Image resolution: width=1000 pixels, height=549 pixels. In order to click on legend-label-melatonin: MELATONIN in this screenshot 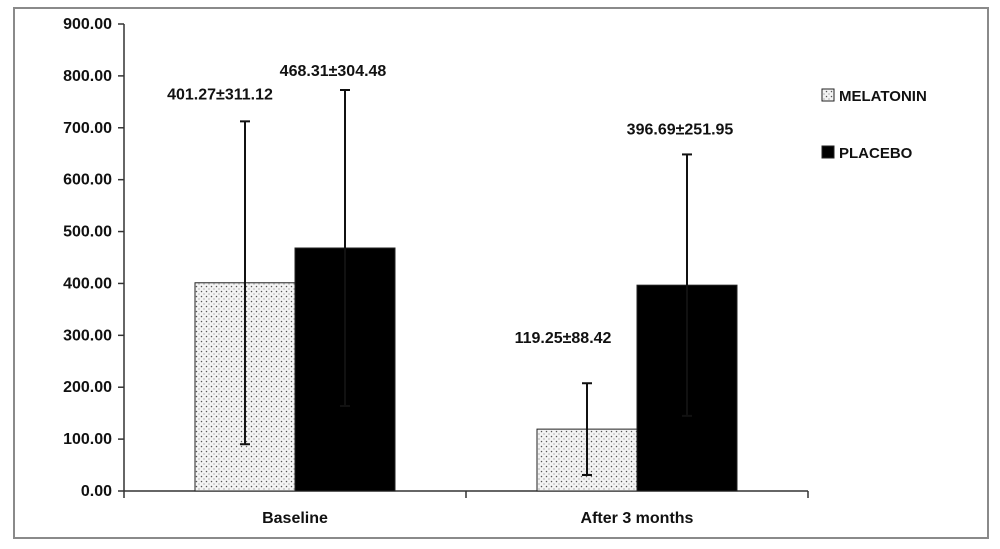, I will do `click(883, 96)`.